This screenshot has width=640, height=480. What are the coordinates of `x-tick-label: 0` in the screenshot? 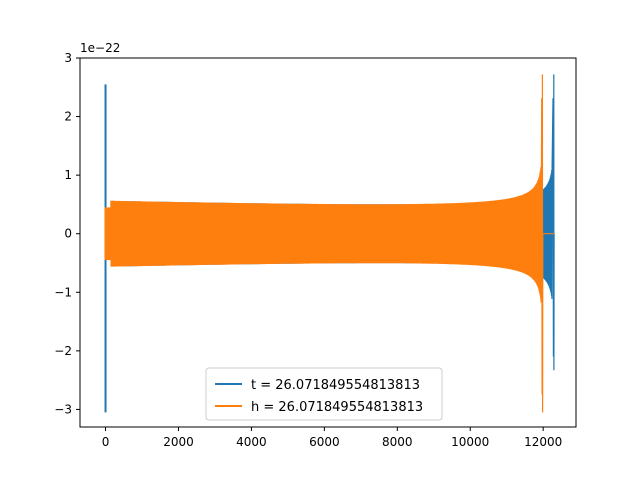 It's located at (106, 442).